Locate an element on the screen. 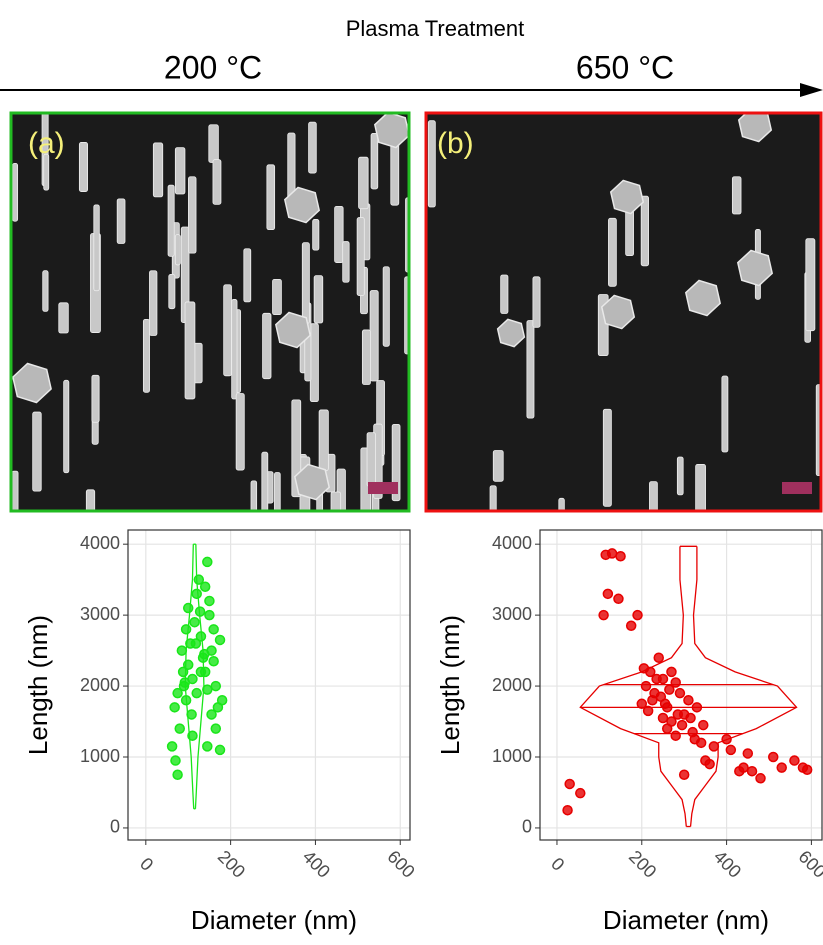  scale-bar is located at coordinates (797, 488).